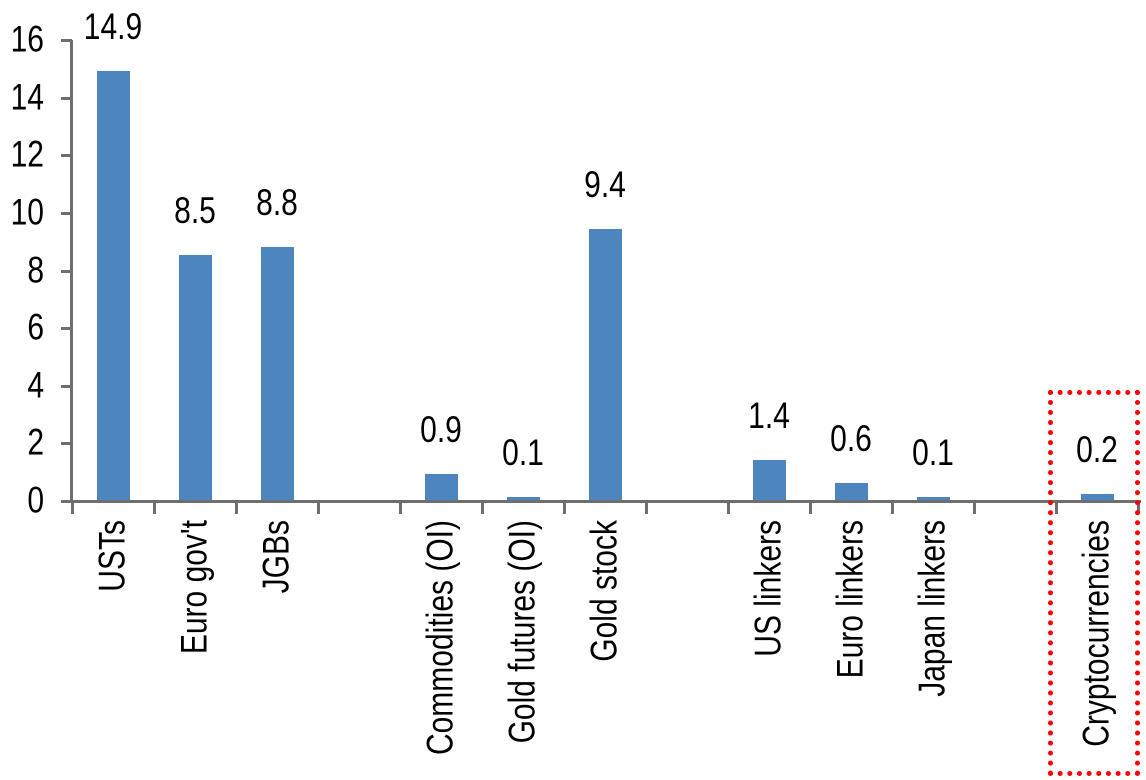  I want to click on x-axis-category-label: Gold stock, so click(604, 591).